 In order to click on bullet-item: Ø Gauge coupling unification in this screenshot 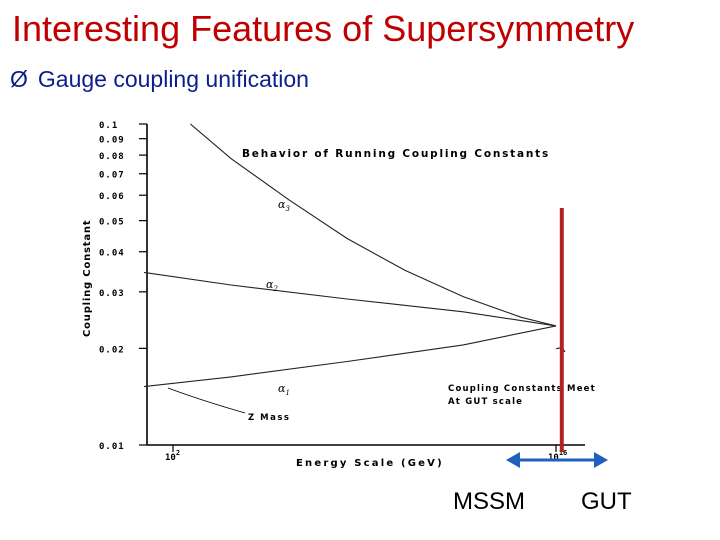, I will do `click(159, 79)`.